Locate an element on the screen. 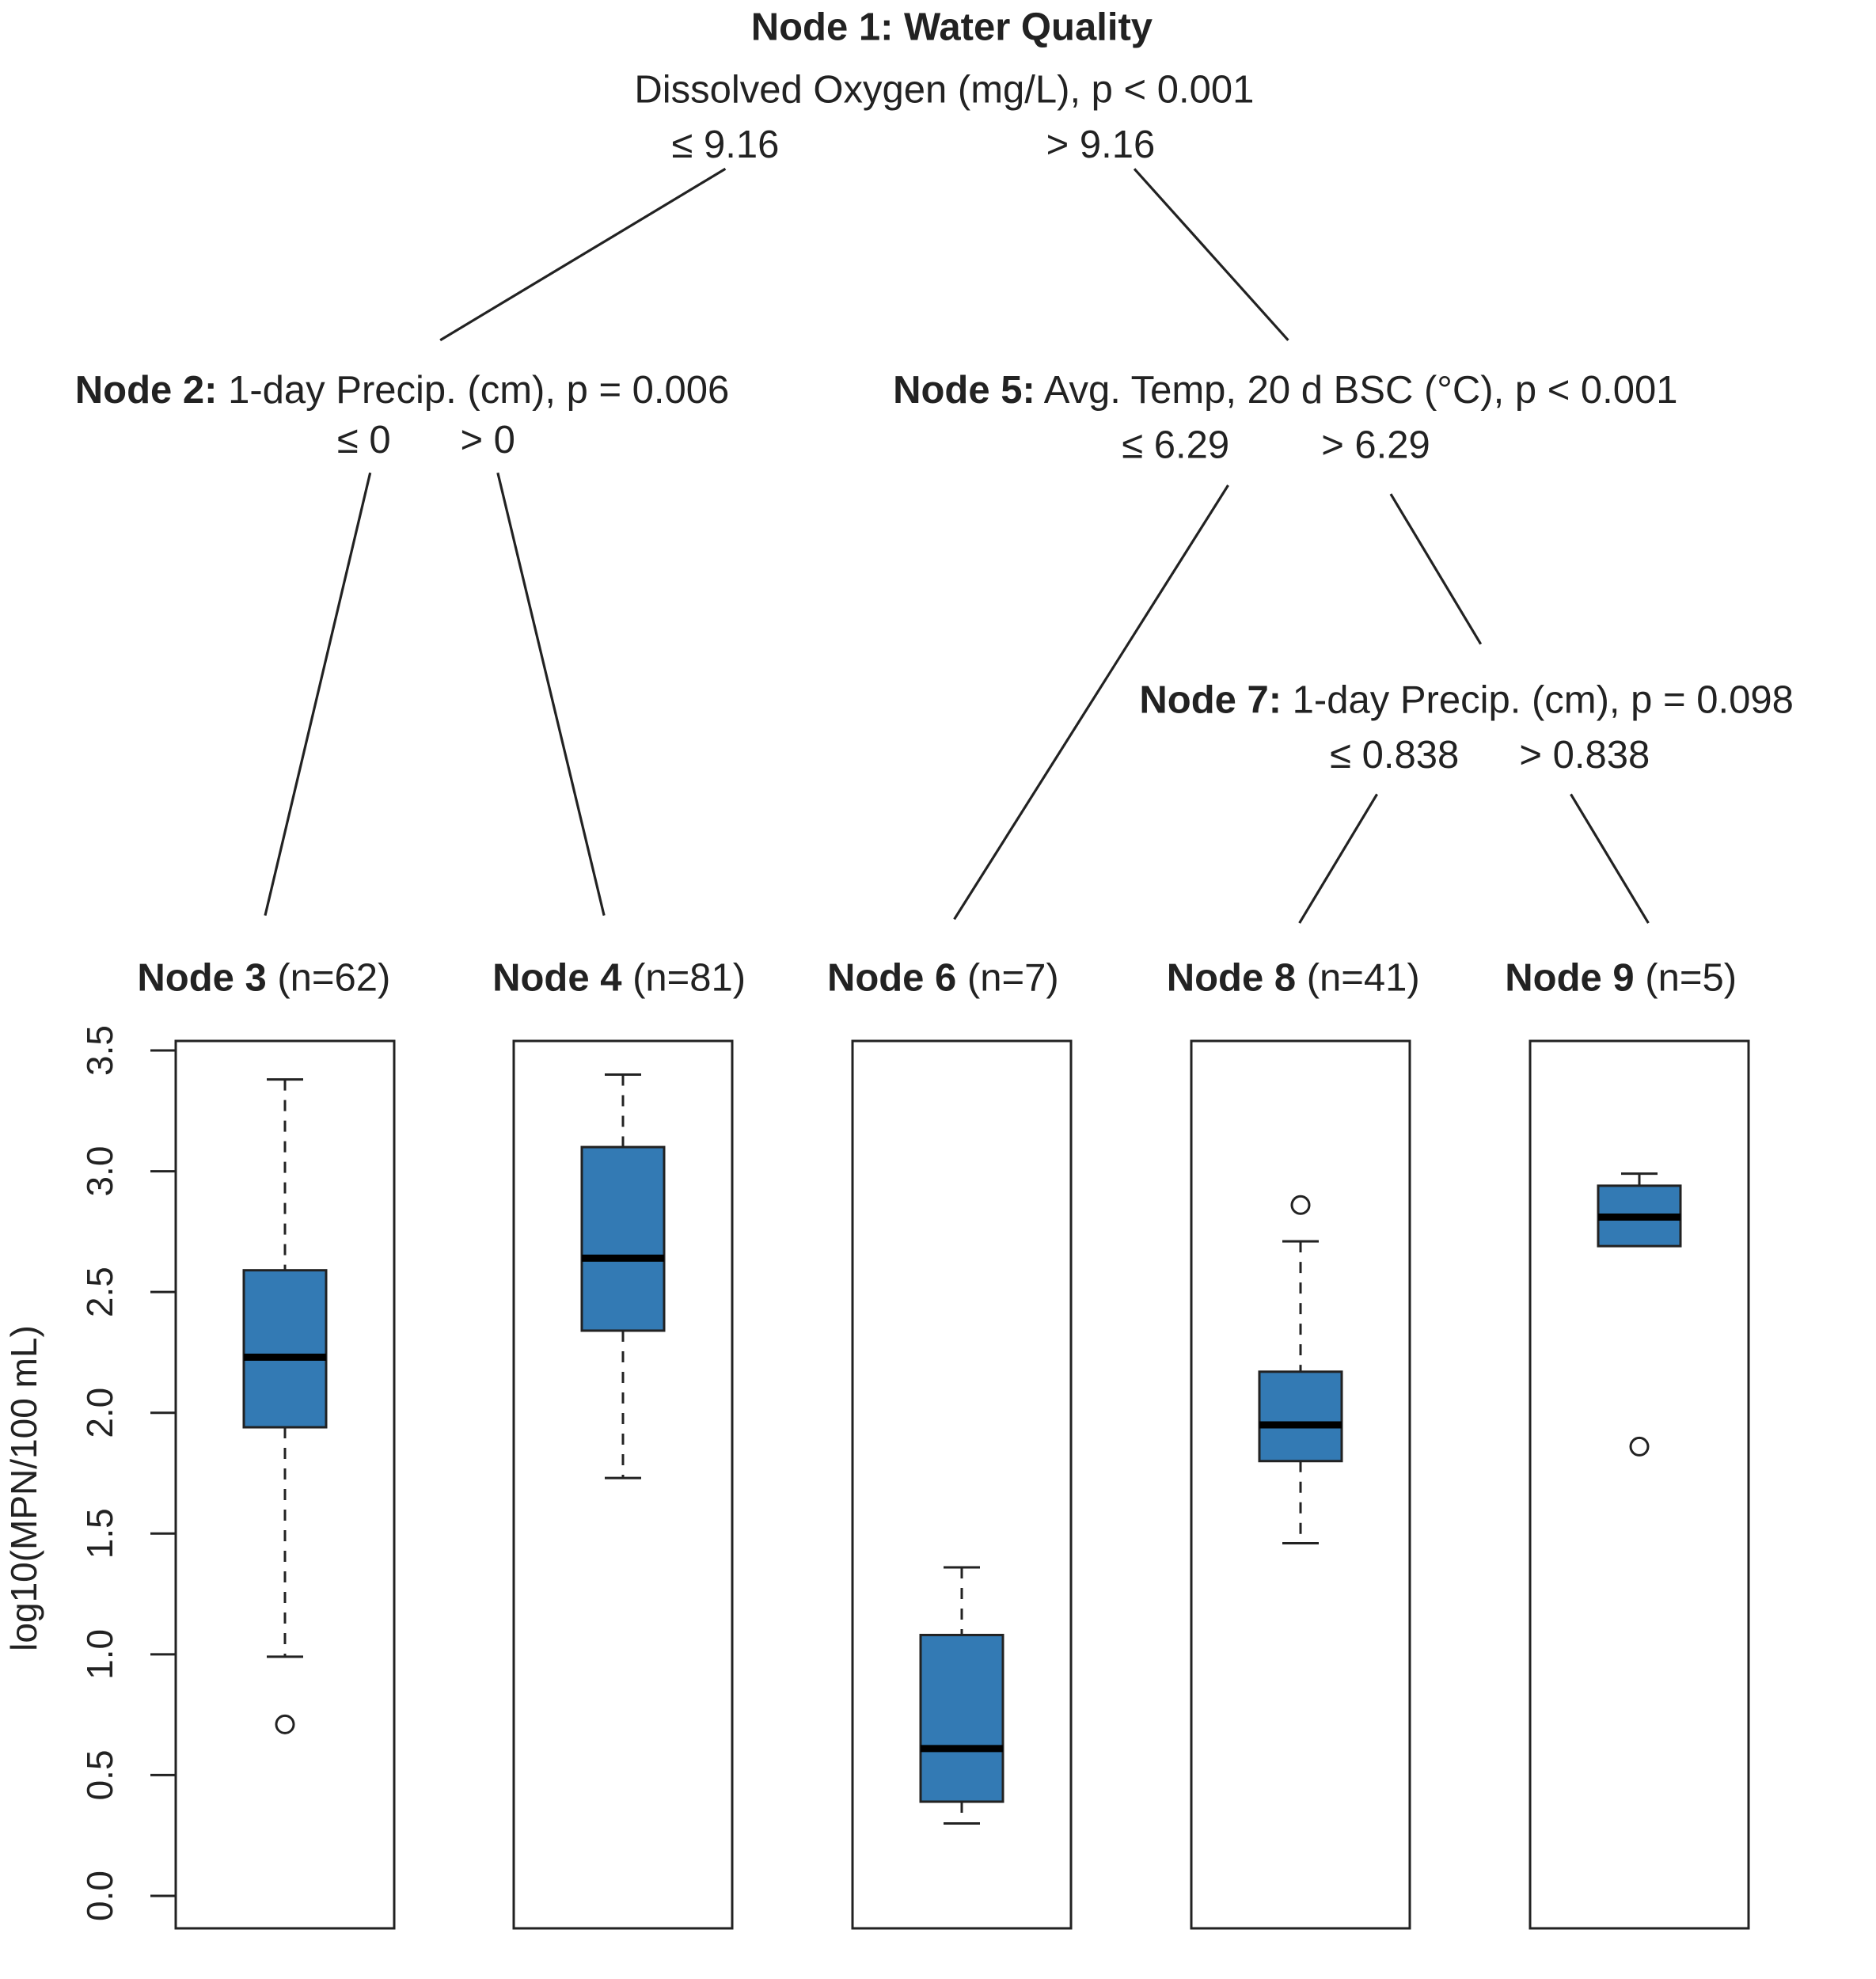 The width and height of the screenshot is (1876, 1979). leaf-node-label: Node 6 (n=7) is located at coordinates (943, 977).